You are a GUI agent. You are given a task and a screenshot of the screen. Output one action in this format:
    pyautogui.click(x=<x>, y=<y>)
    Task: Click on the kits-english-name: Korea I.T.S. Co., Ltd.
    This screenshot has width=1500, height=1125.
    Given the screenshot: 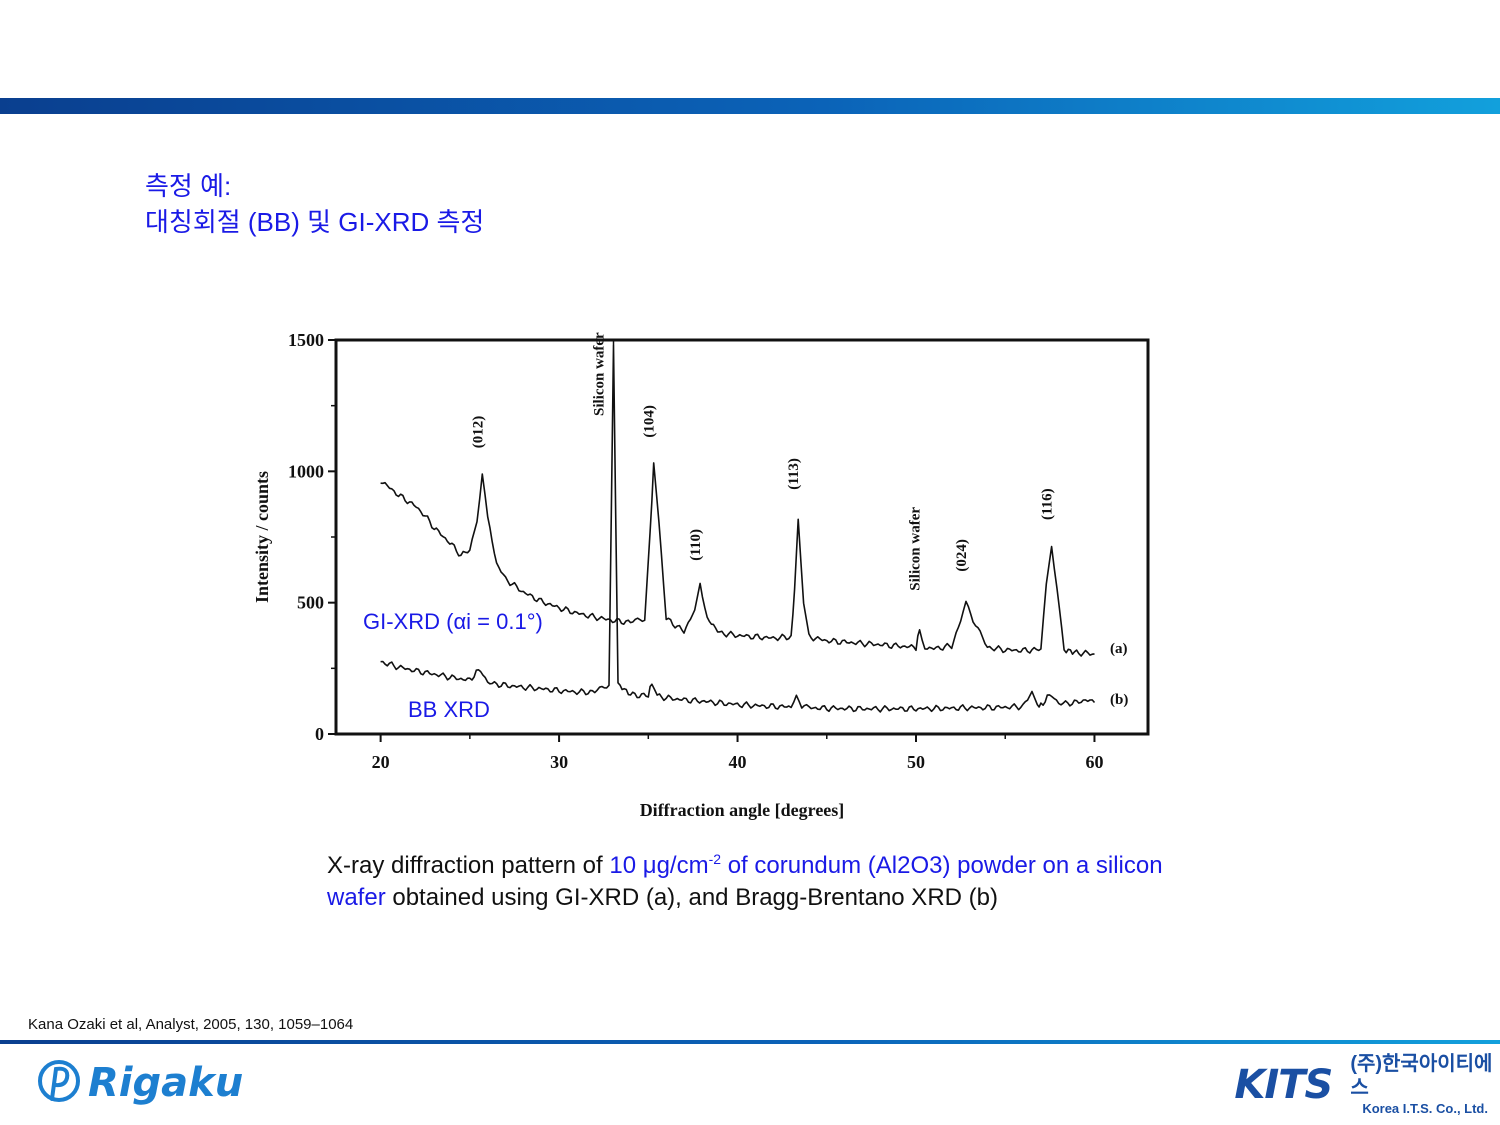 What is the action you would take?
    pyautogui.click(x=1425, y=1108)
    